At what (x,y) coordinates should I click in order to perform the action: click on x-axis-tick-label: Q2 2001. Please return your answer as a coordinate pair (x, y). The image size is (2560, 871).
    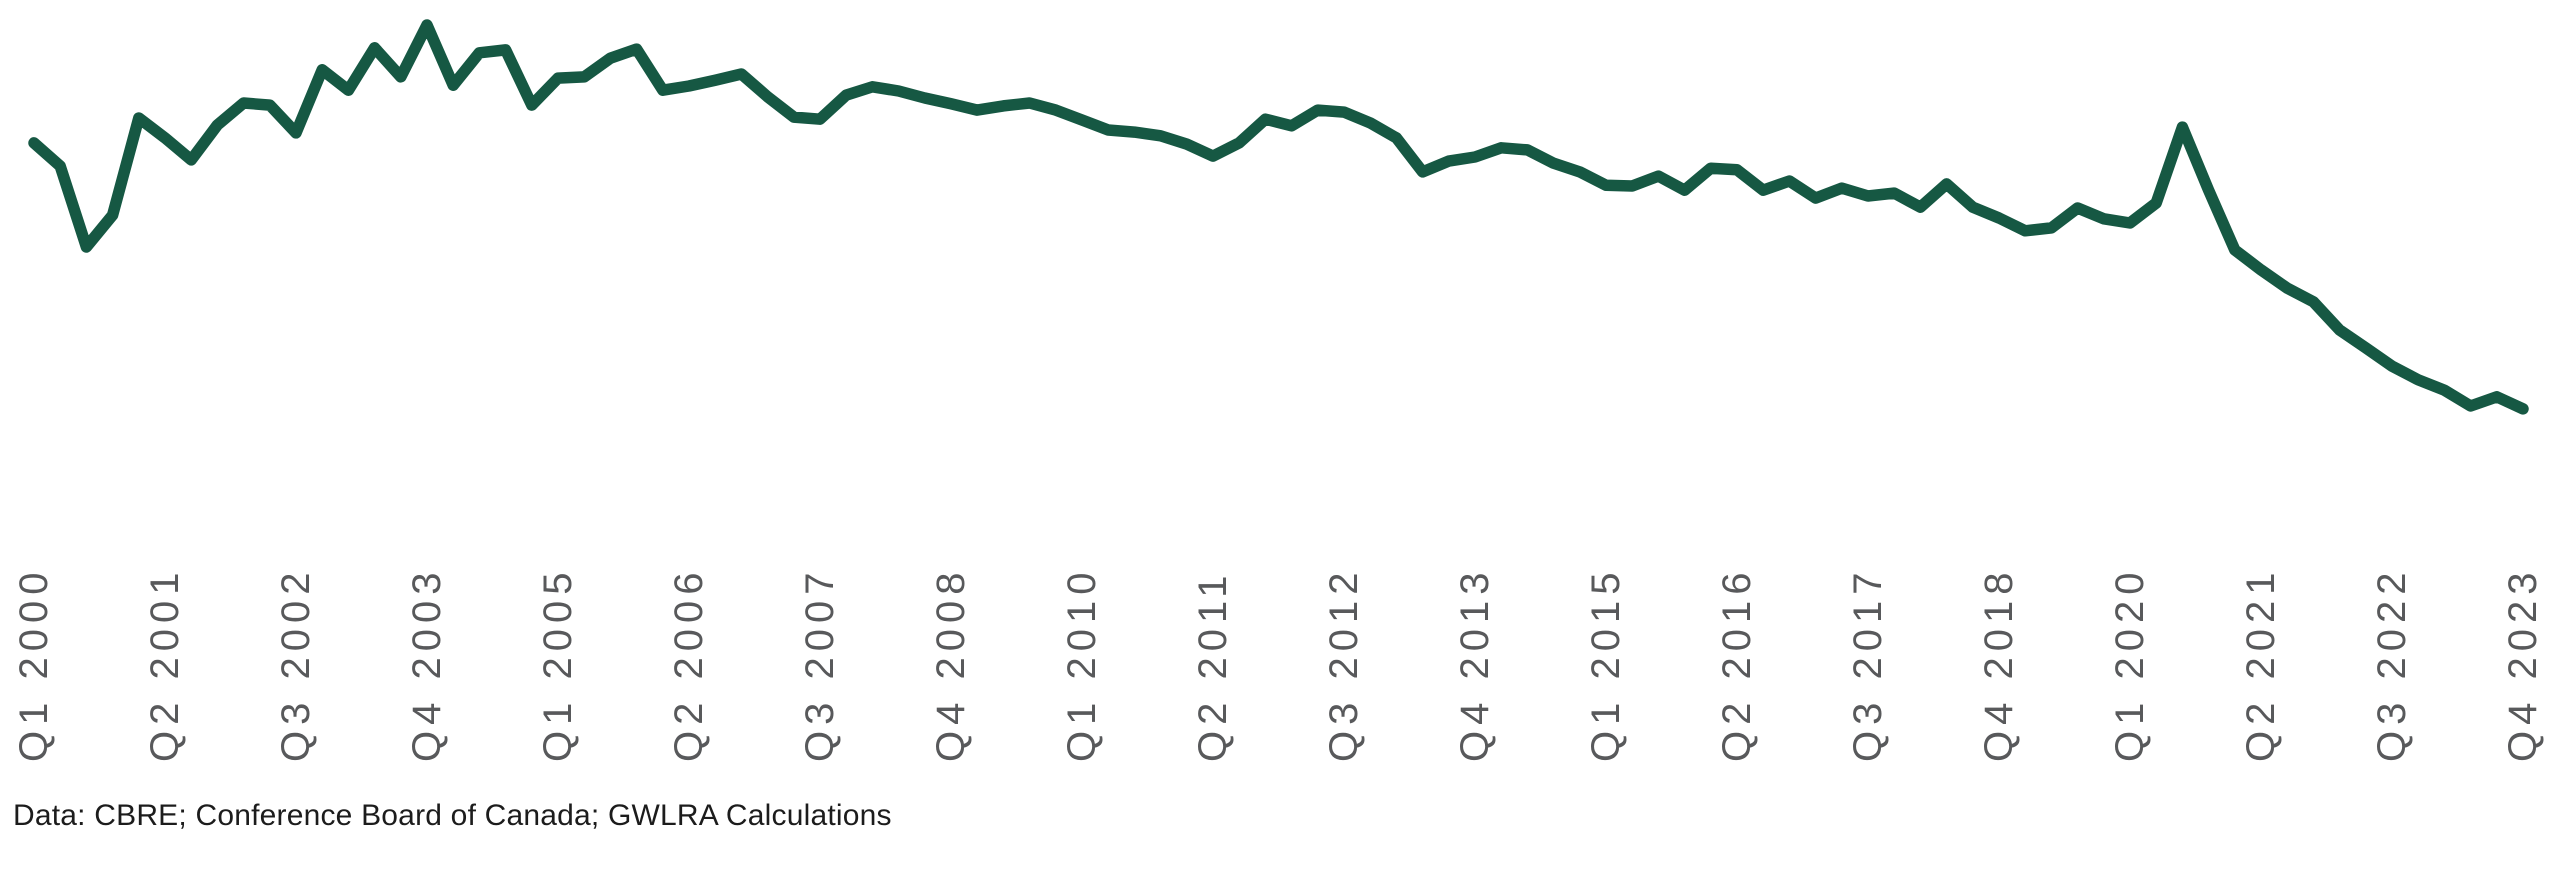
    Looking at the image, I should click on (165, 664).